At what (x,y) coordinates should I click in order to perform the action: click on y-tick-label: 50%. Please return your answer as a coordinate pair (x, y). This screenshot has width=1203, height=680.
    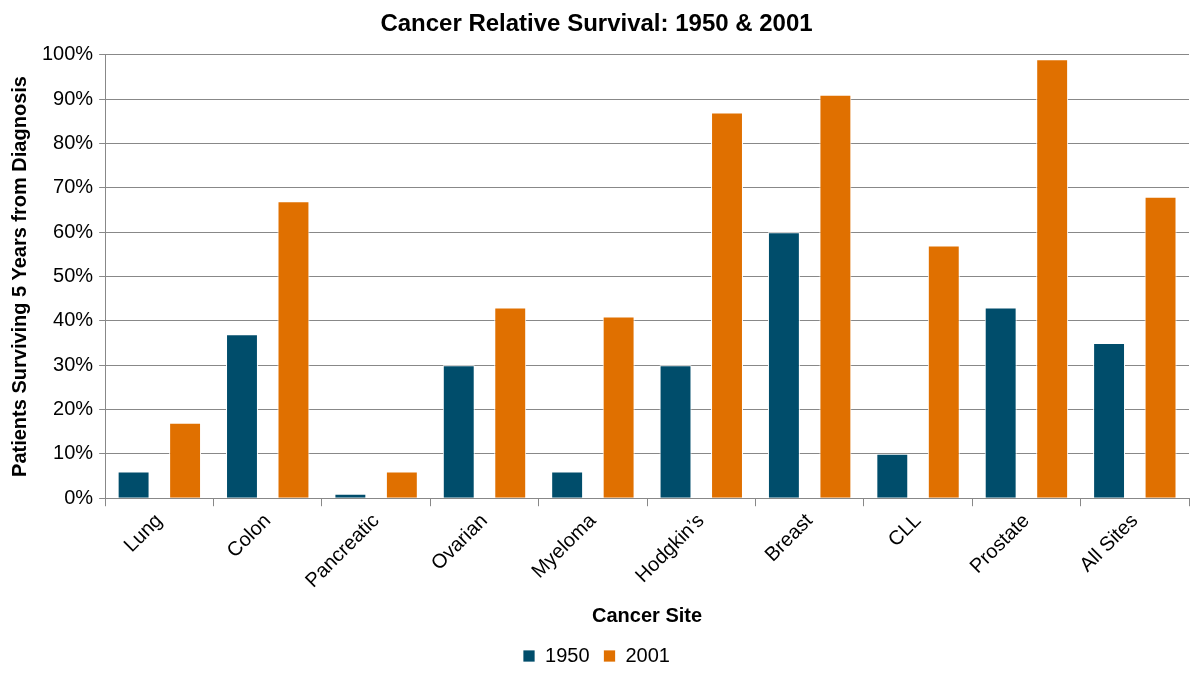
    Looking at the image, I should click on (73, 275).